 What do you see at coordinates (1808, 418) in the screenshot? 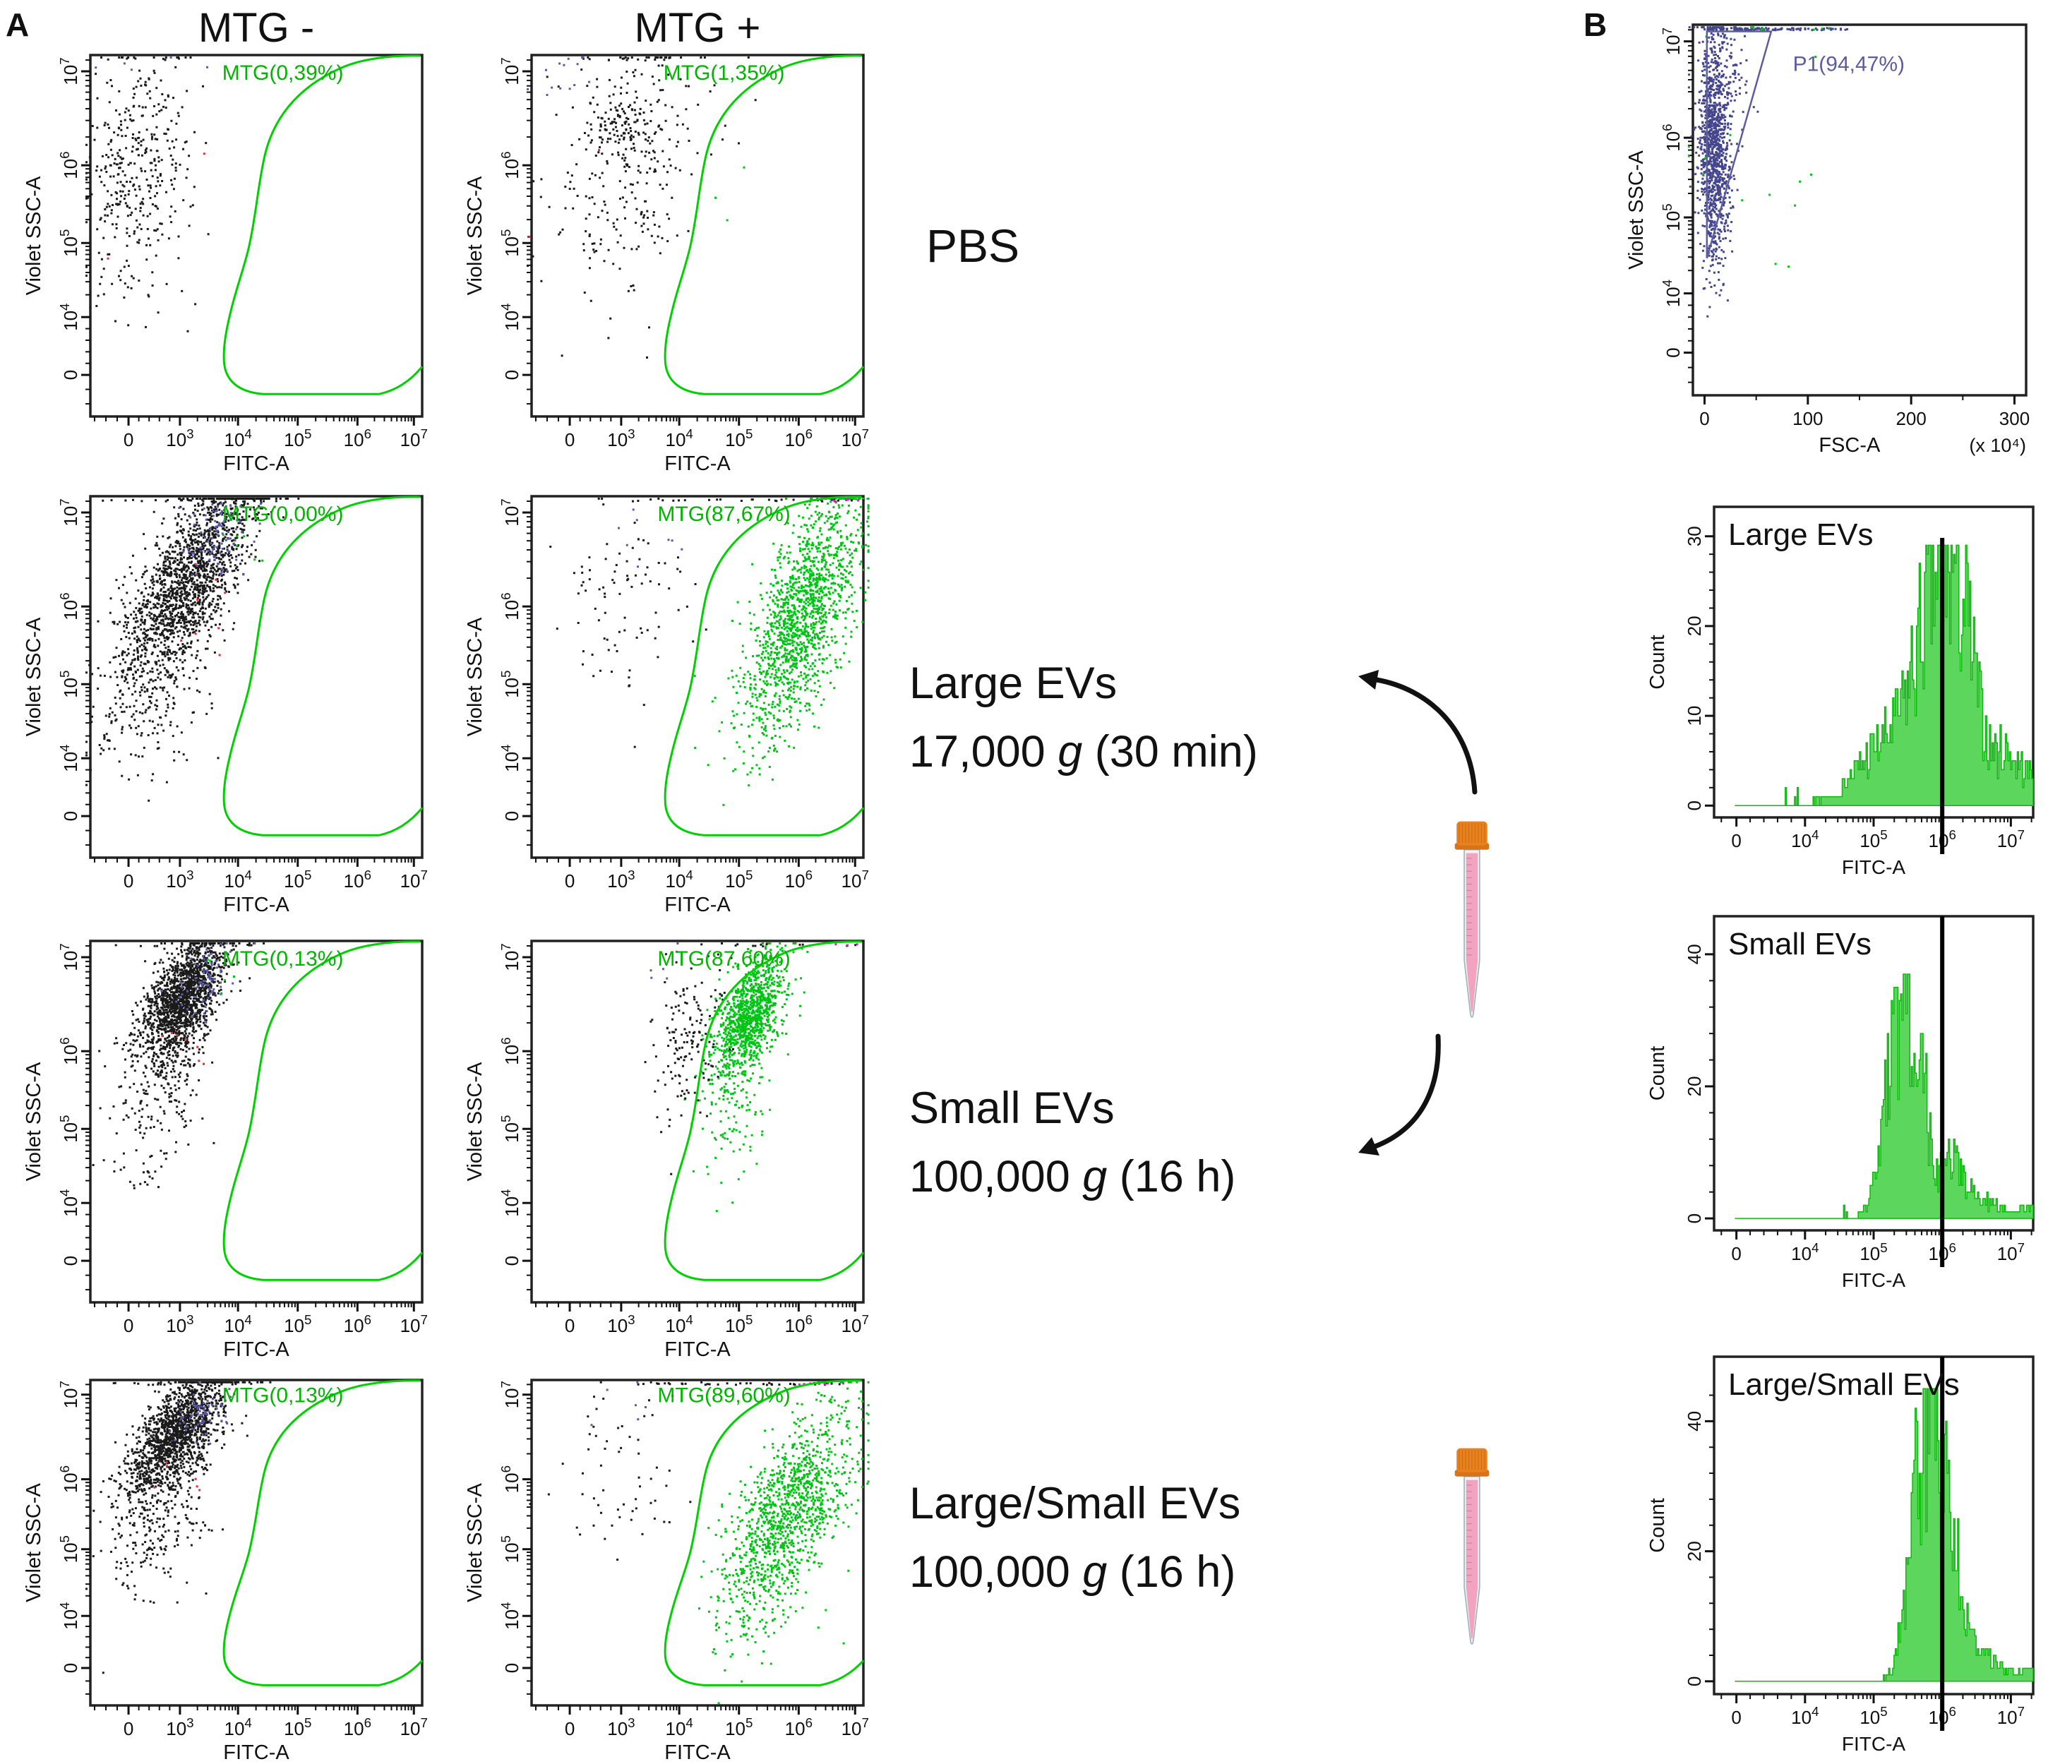
I see `svg-text: 100` at bounding box center [1808, 418].